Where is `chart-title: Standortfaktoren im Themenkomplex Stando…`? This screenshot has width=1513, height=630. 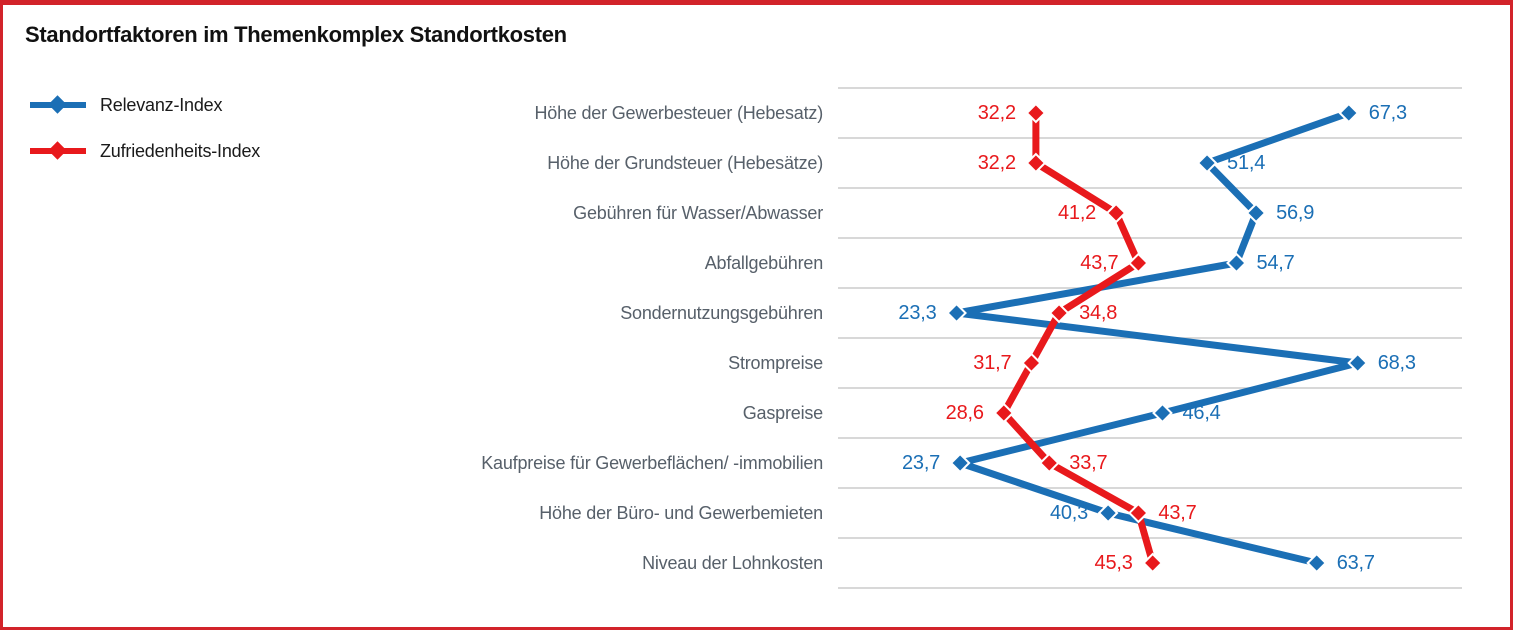 chart-title: Standortfaktoren im Themenkomplex Stando… is located at coordinates (296, 34).